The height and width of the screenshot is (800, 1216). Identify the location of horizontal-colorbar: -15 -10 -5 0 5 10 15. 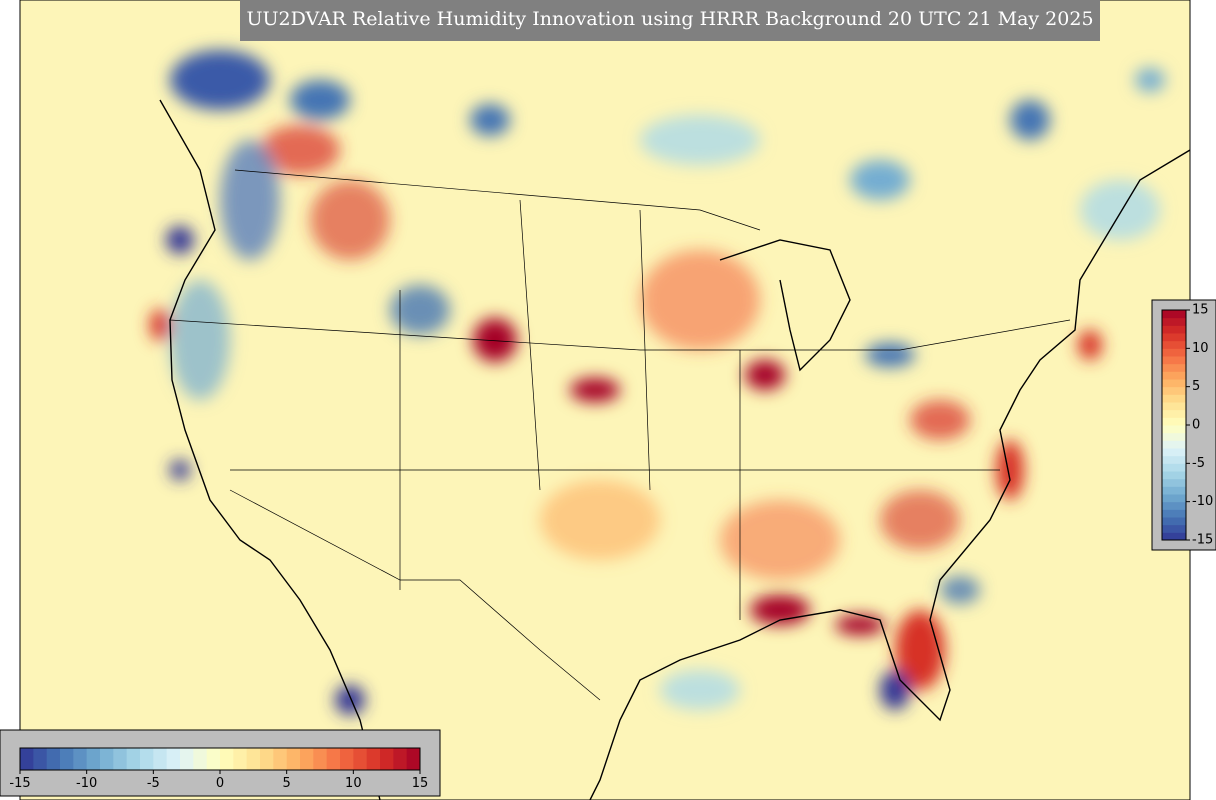
(219, 769).